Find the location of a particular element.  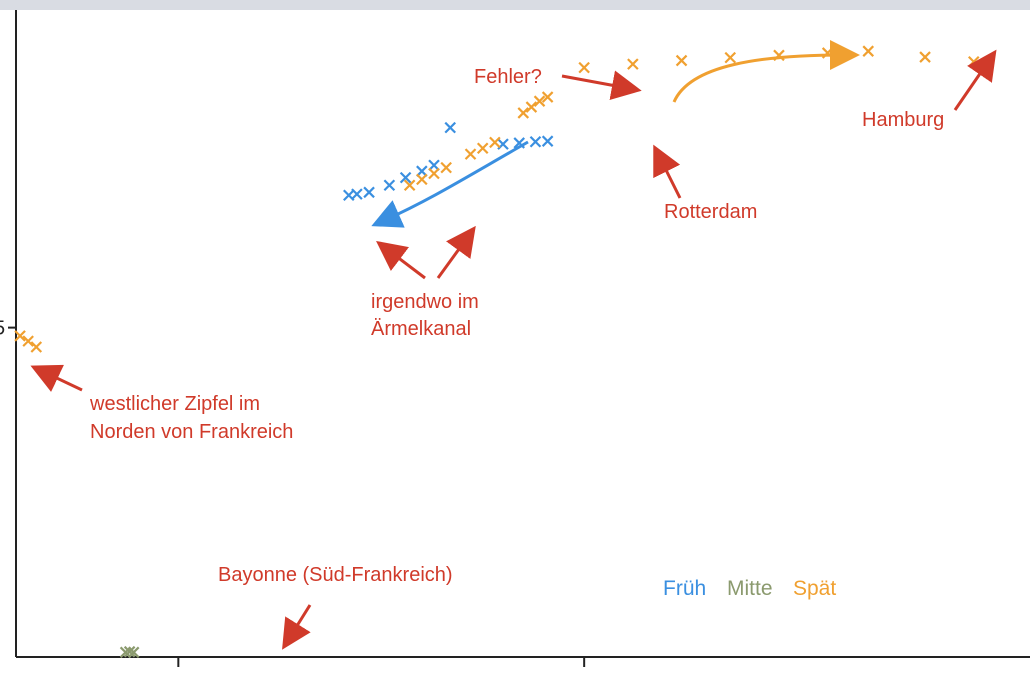

y-tick-label-0: 5 is located at coordinates (2, 329).